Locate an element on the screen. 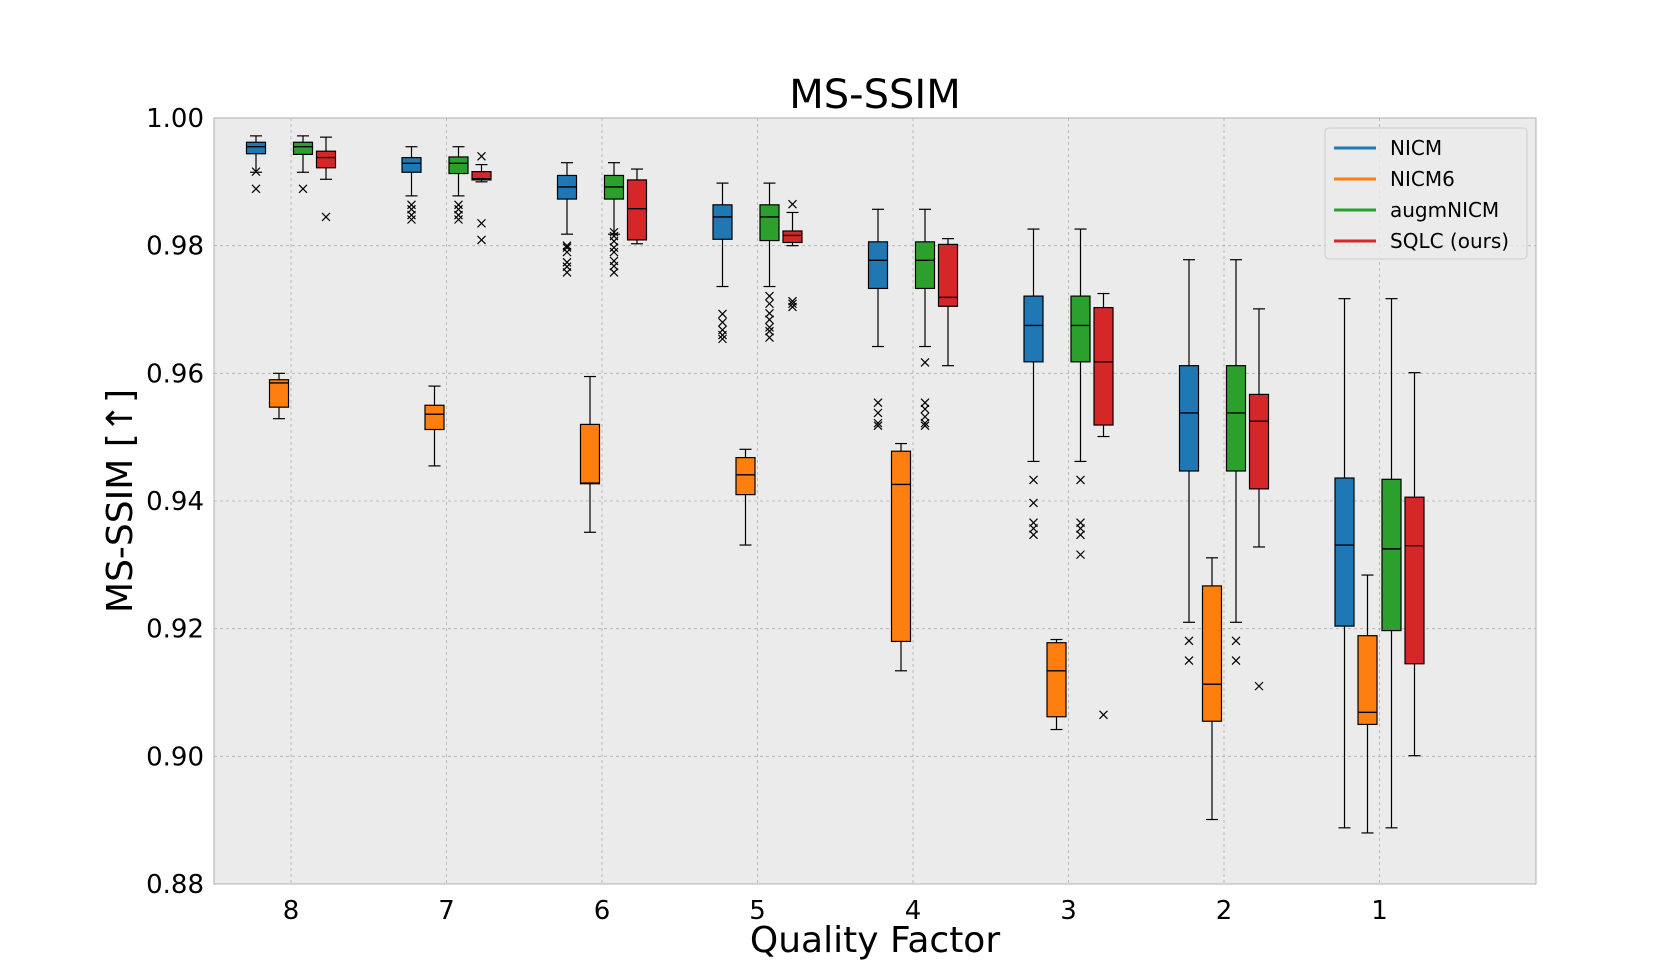 The image size is (1680, 978). legend-frame is located at coordinates (1426, 193).